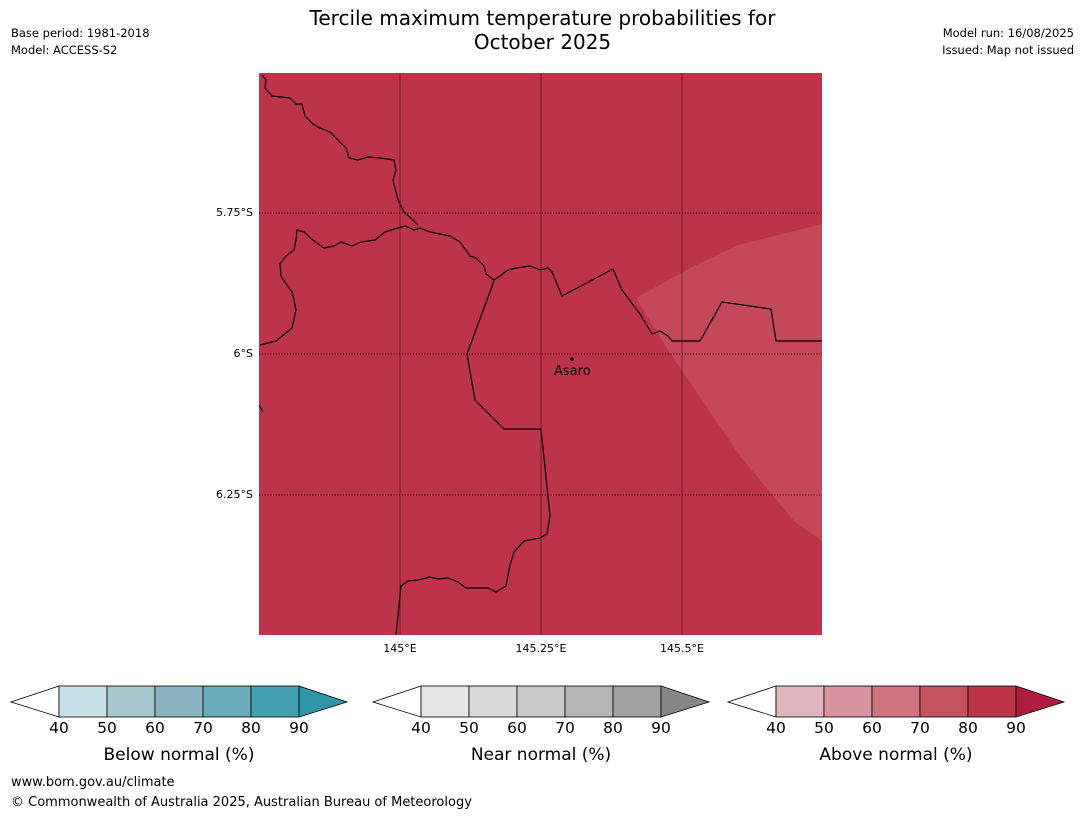 The height and width of the screenshot is (816, 1085). Describe the element at coordinates (776, 728) in the screenshot. I see `colorbar-above-tick: 40` at that location.